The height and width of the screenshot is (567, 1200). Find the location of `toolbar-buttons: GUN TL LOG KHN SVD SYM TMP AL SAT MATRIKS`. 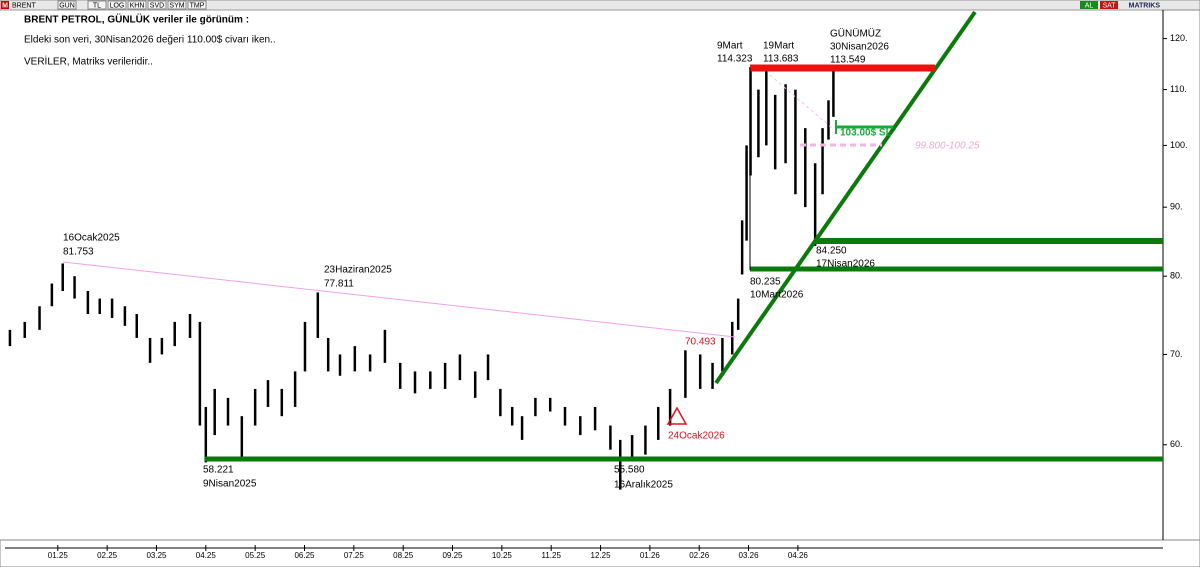

toolbar-buttons: GUN TL LOG KHN SVD SYM TMP AL SAT MATRIKS is located at coordinates (609, 5).